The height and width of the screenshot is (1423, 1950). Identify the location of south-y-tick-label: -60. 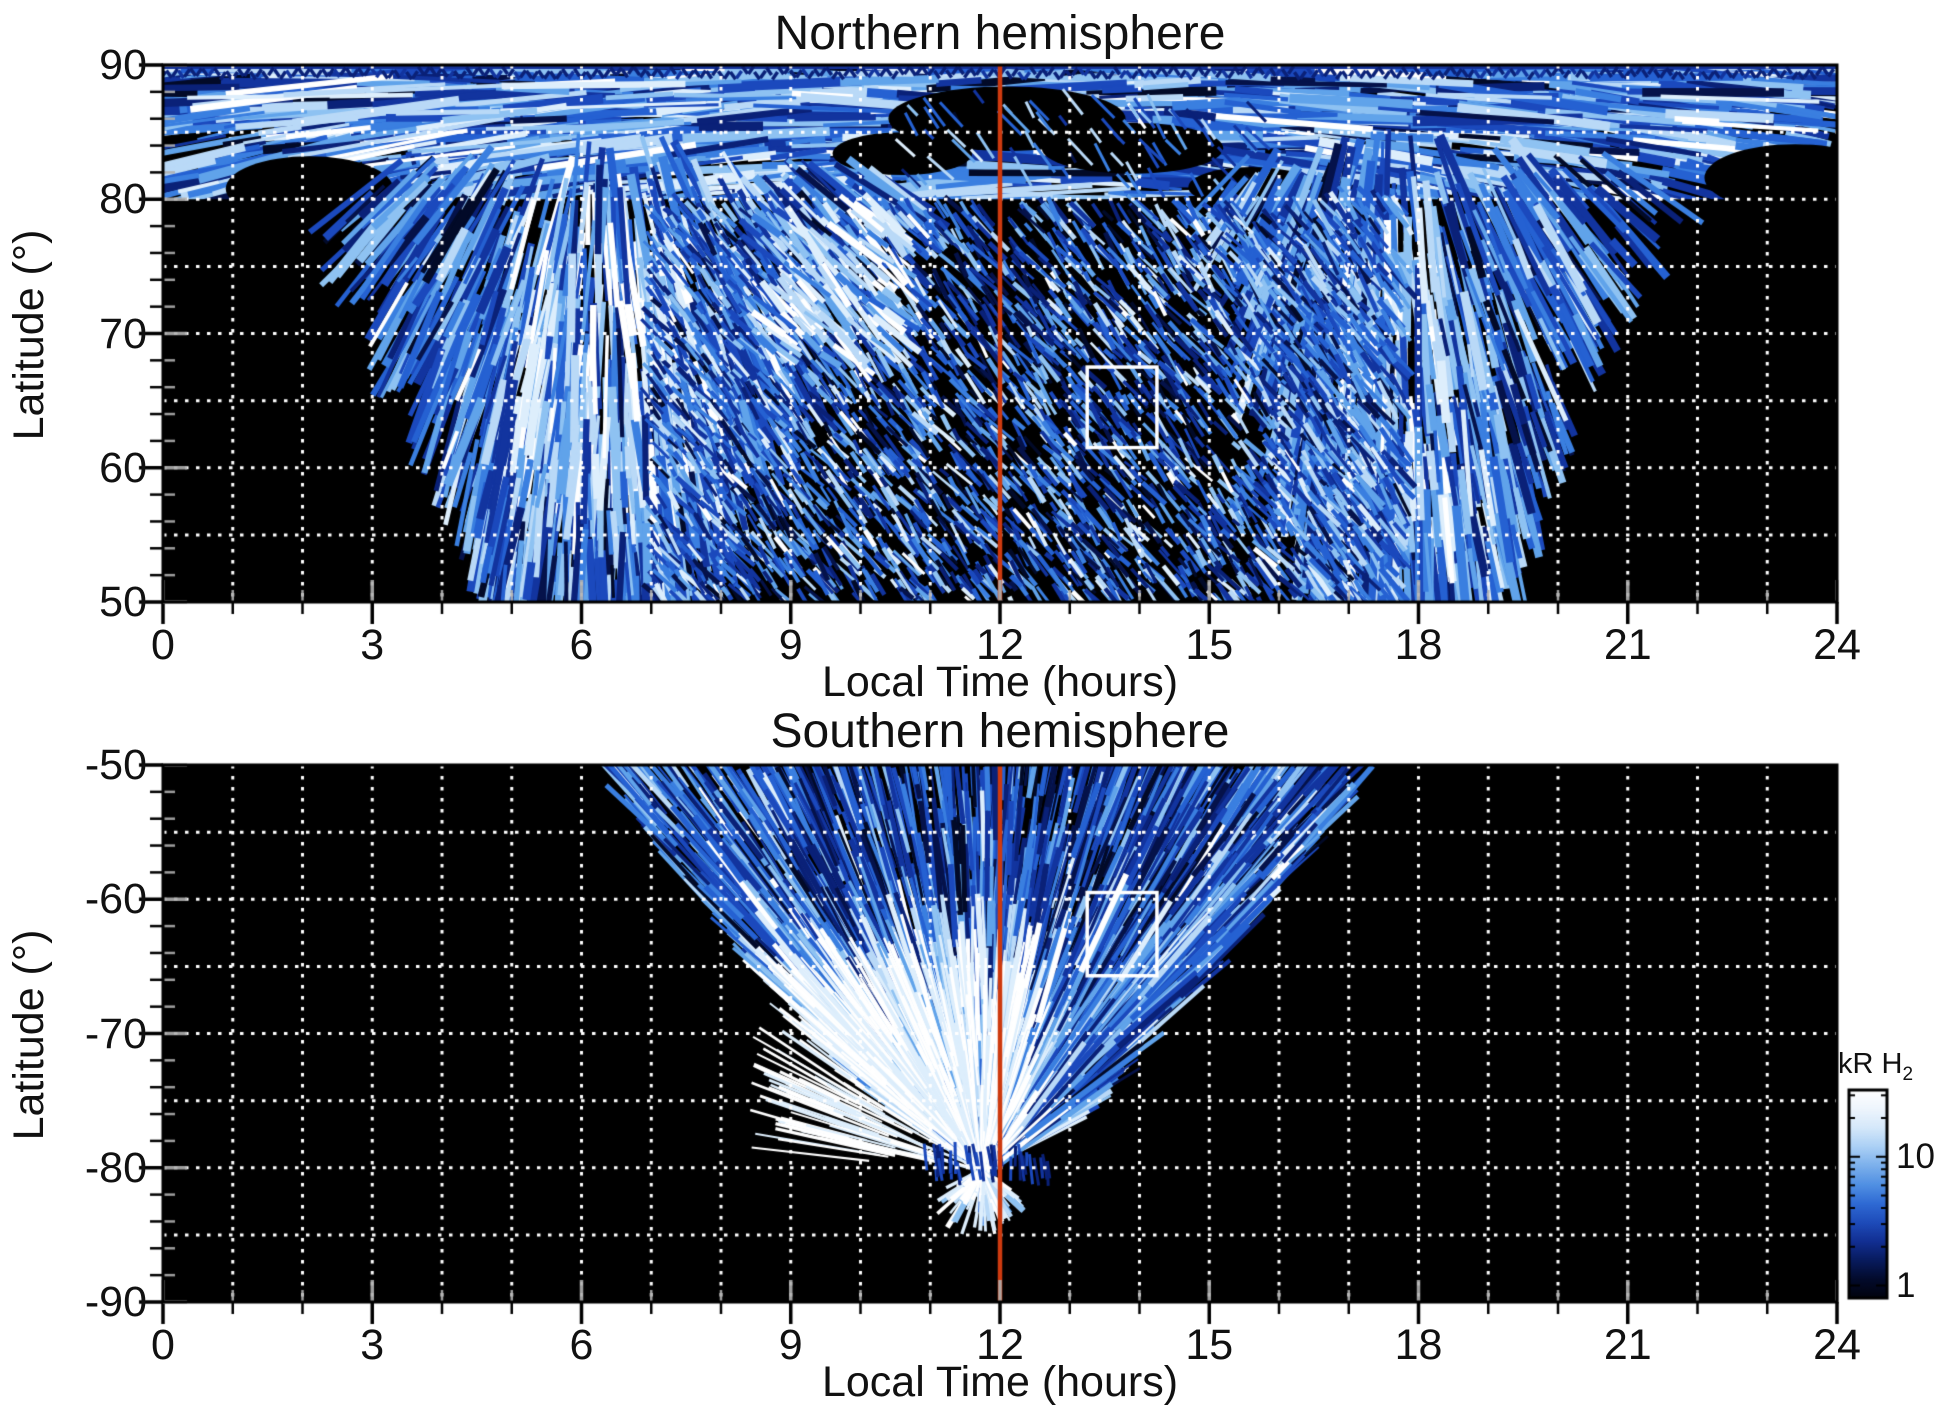
(115, 899).